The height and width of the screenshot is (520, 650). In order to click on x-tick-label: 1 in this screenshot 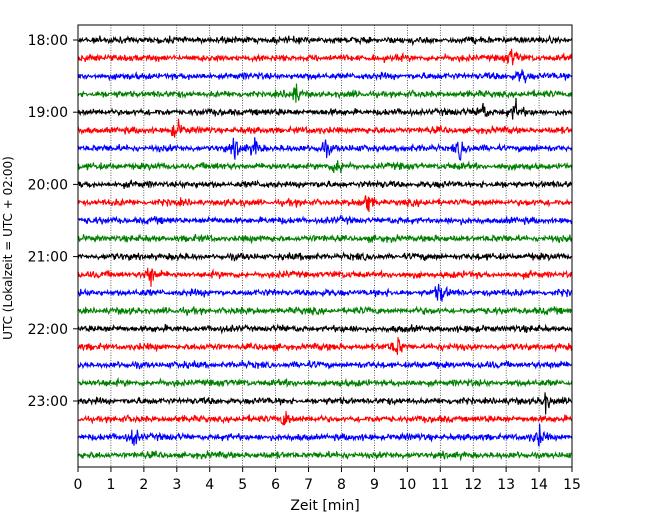, I will do `click(110, 485)`.